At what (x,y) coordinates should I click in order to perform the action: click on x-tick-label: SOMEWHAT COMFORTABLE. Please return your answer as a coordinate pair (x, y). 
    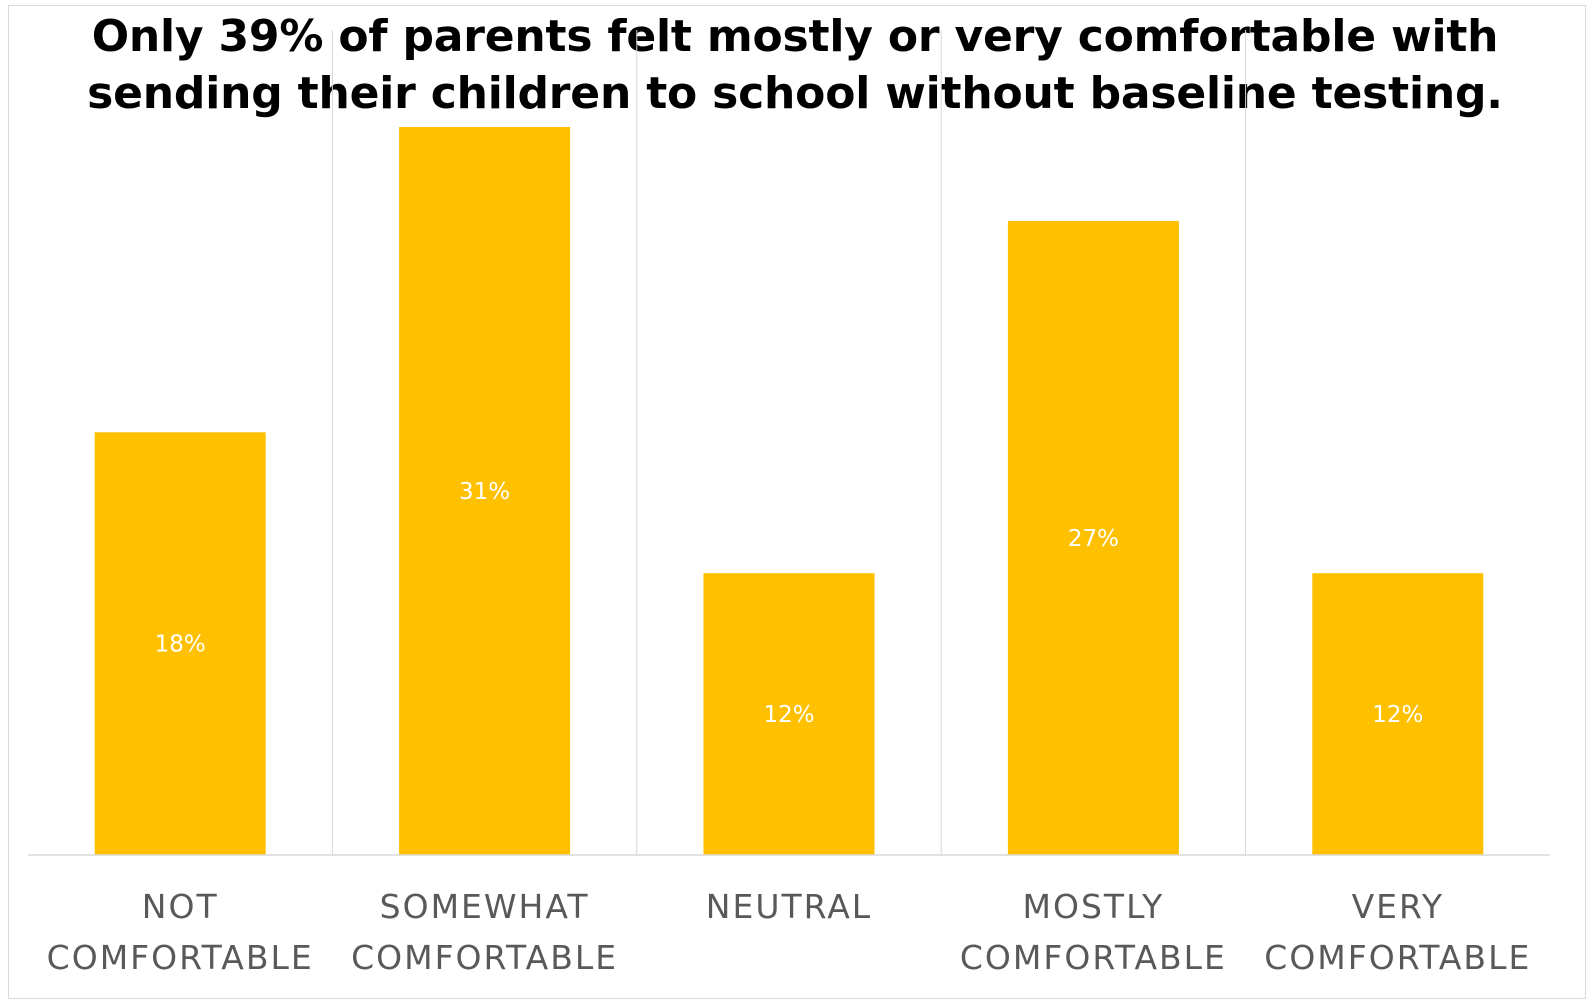
    Looking at the image, I should click on (484, 932).